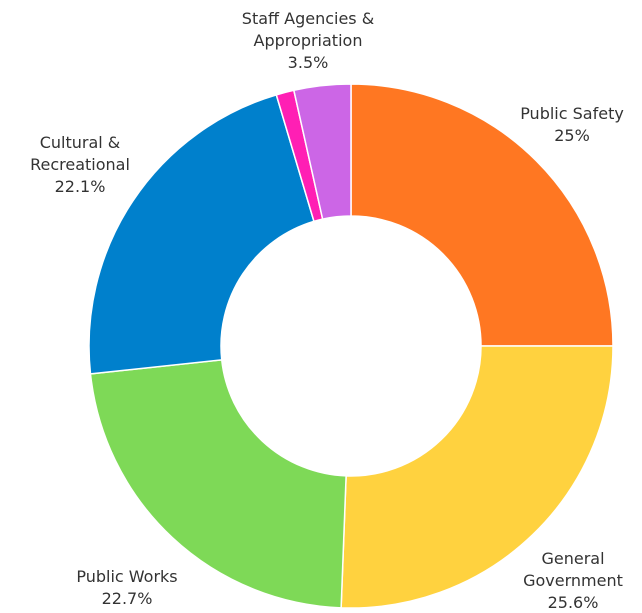  Describe the element at coordinates (572, 125) in the screenshot. I see `slice-label: Public Safety 25%` at that location.